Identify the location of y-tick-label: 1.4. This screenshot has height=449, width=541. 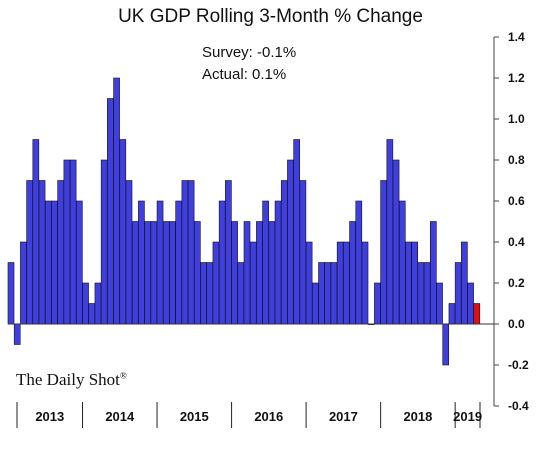
(516, 37).